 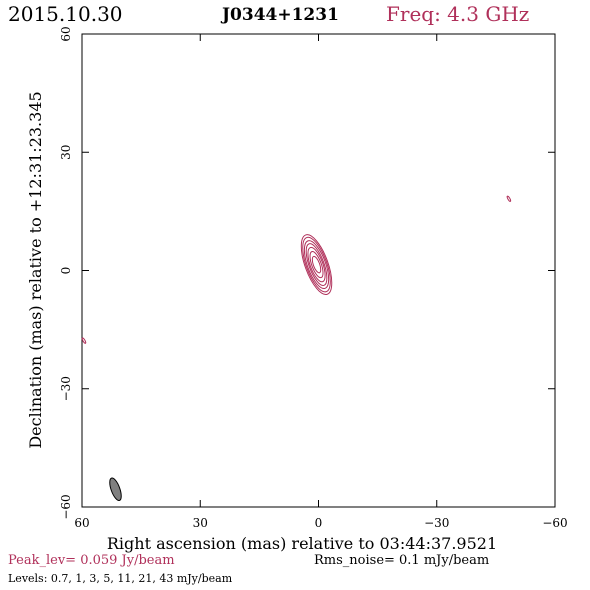 I want to click on beam-ellipse, so click(x=115, y=489).